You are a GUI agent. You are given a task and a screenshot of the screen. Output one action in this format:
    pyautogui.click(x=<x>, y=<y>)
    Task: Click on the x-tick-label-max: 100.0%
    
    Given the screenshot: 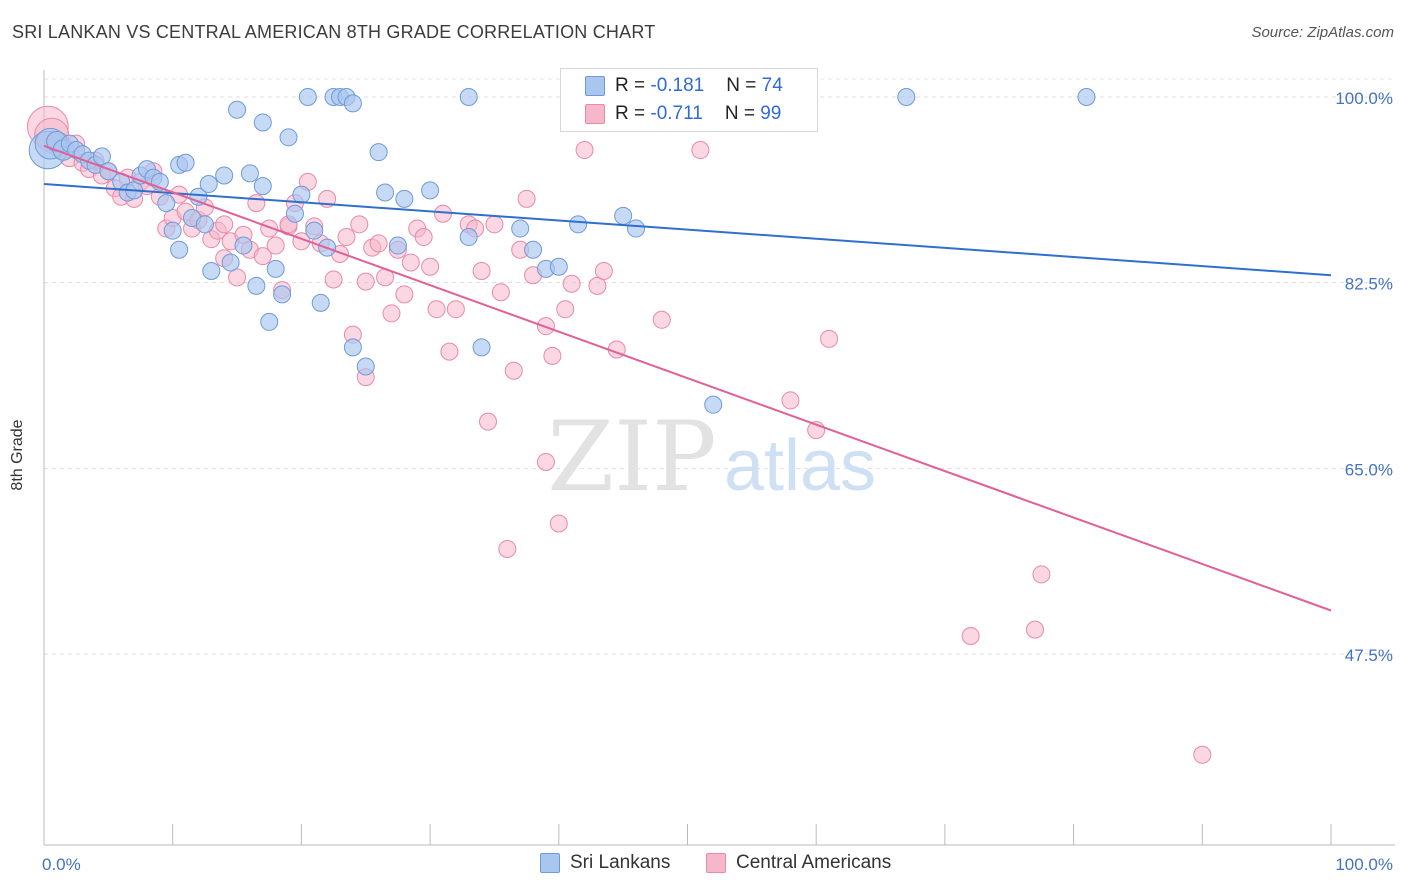 What is the action you would take?
    pyautogui.click(x=1364, y=864)
    